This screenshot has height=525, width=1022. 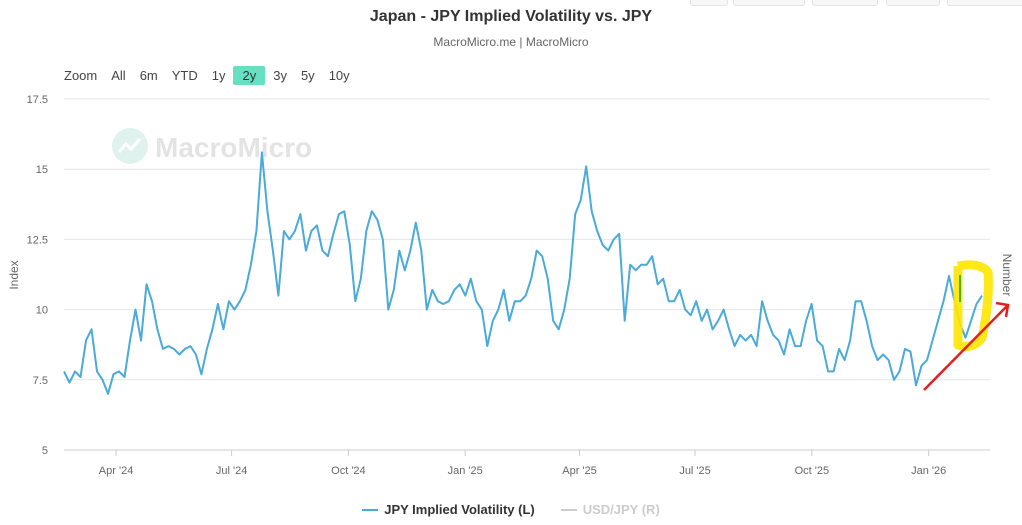 What do you see at coordinates (249, 75) in the screenshot?
I see `range-2y: 2y` at bounding box center [249, 75].